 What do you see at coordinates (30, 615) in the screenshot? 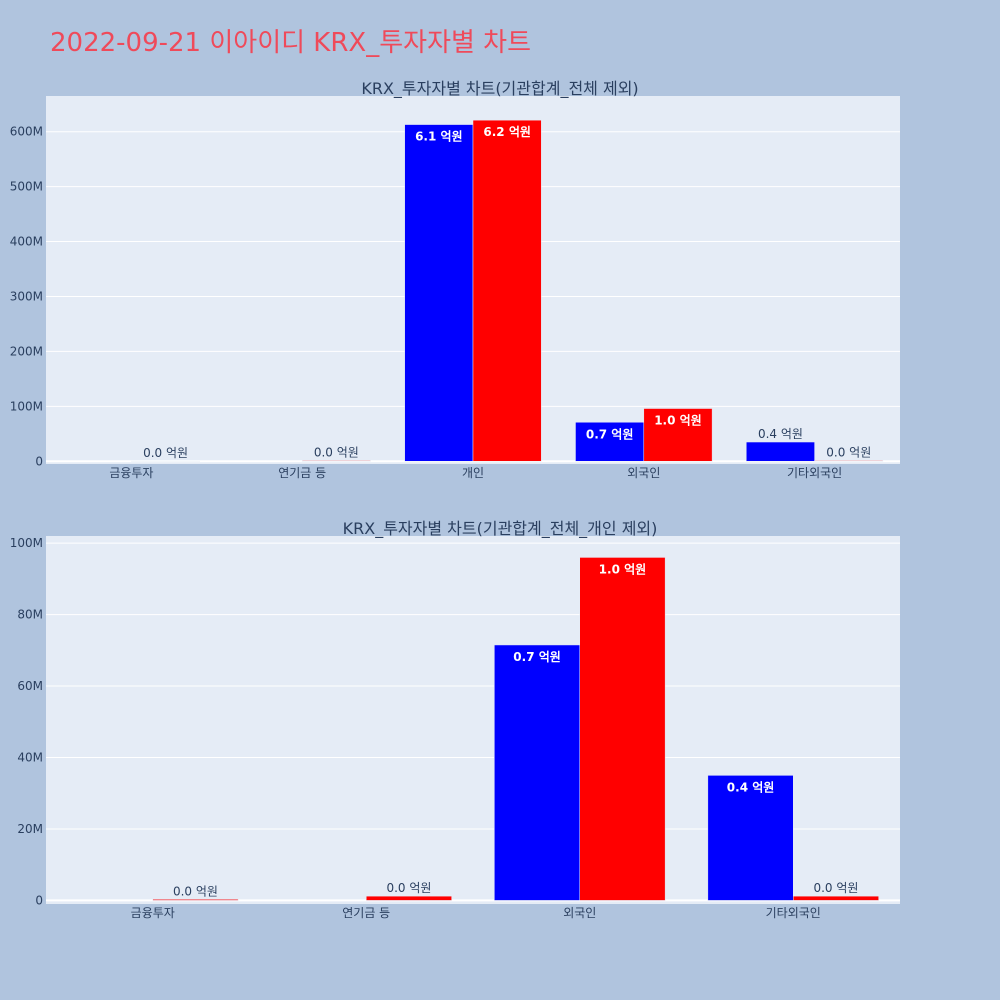
I see `y-tick-label: 80M` at bounding box center [30, 615].